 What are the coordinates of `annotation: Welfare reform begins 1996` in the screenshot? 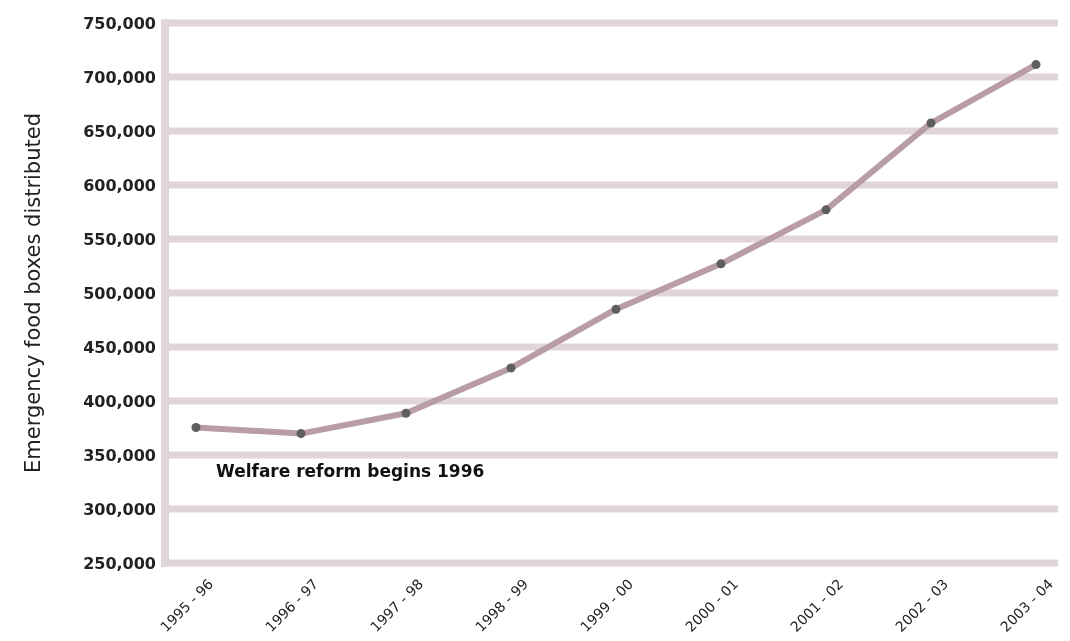 It's located at (350, 471).